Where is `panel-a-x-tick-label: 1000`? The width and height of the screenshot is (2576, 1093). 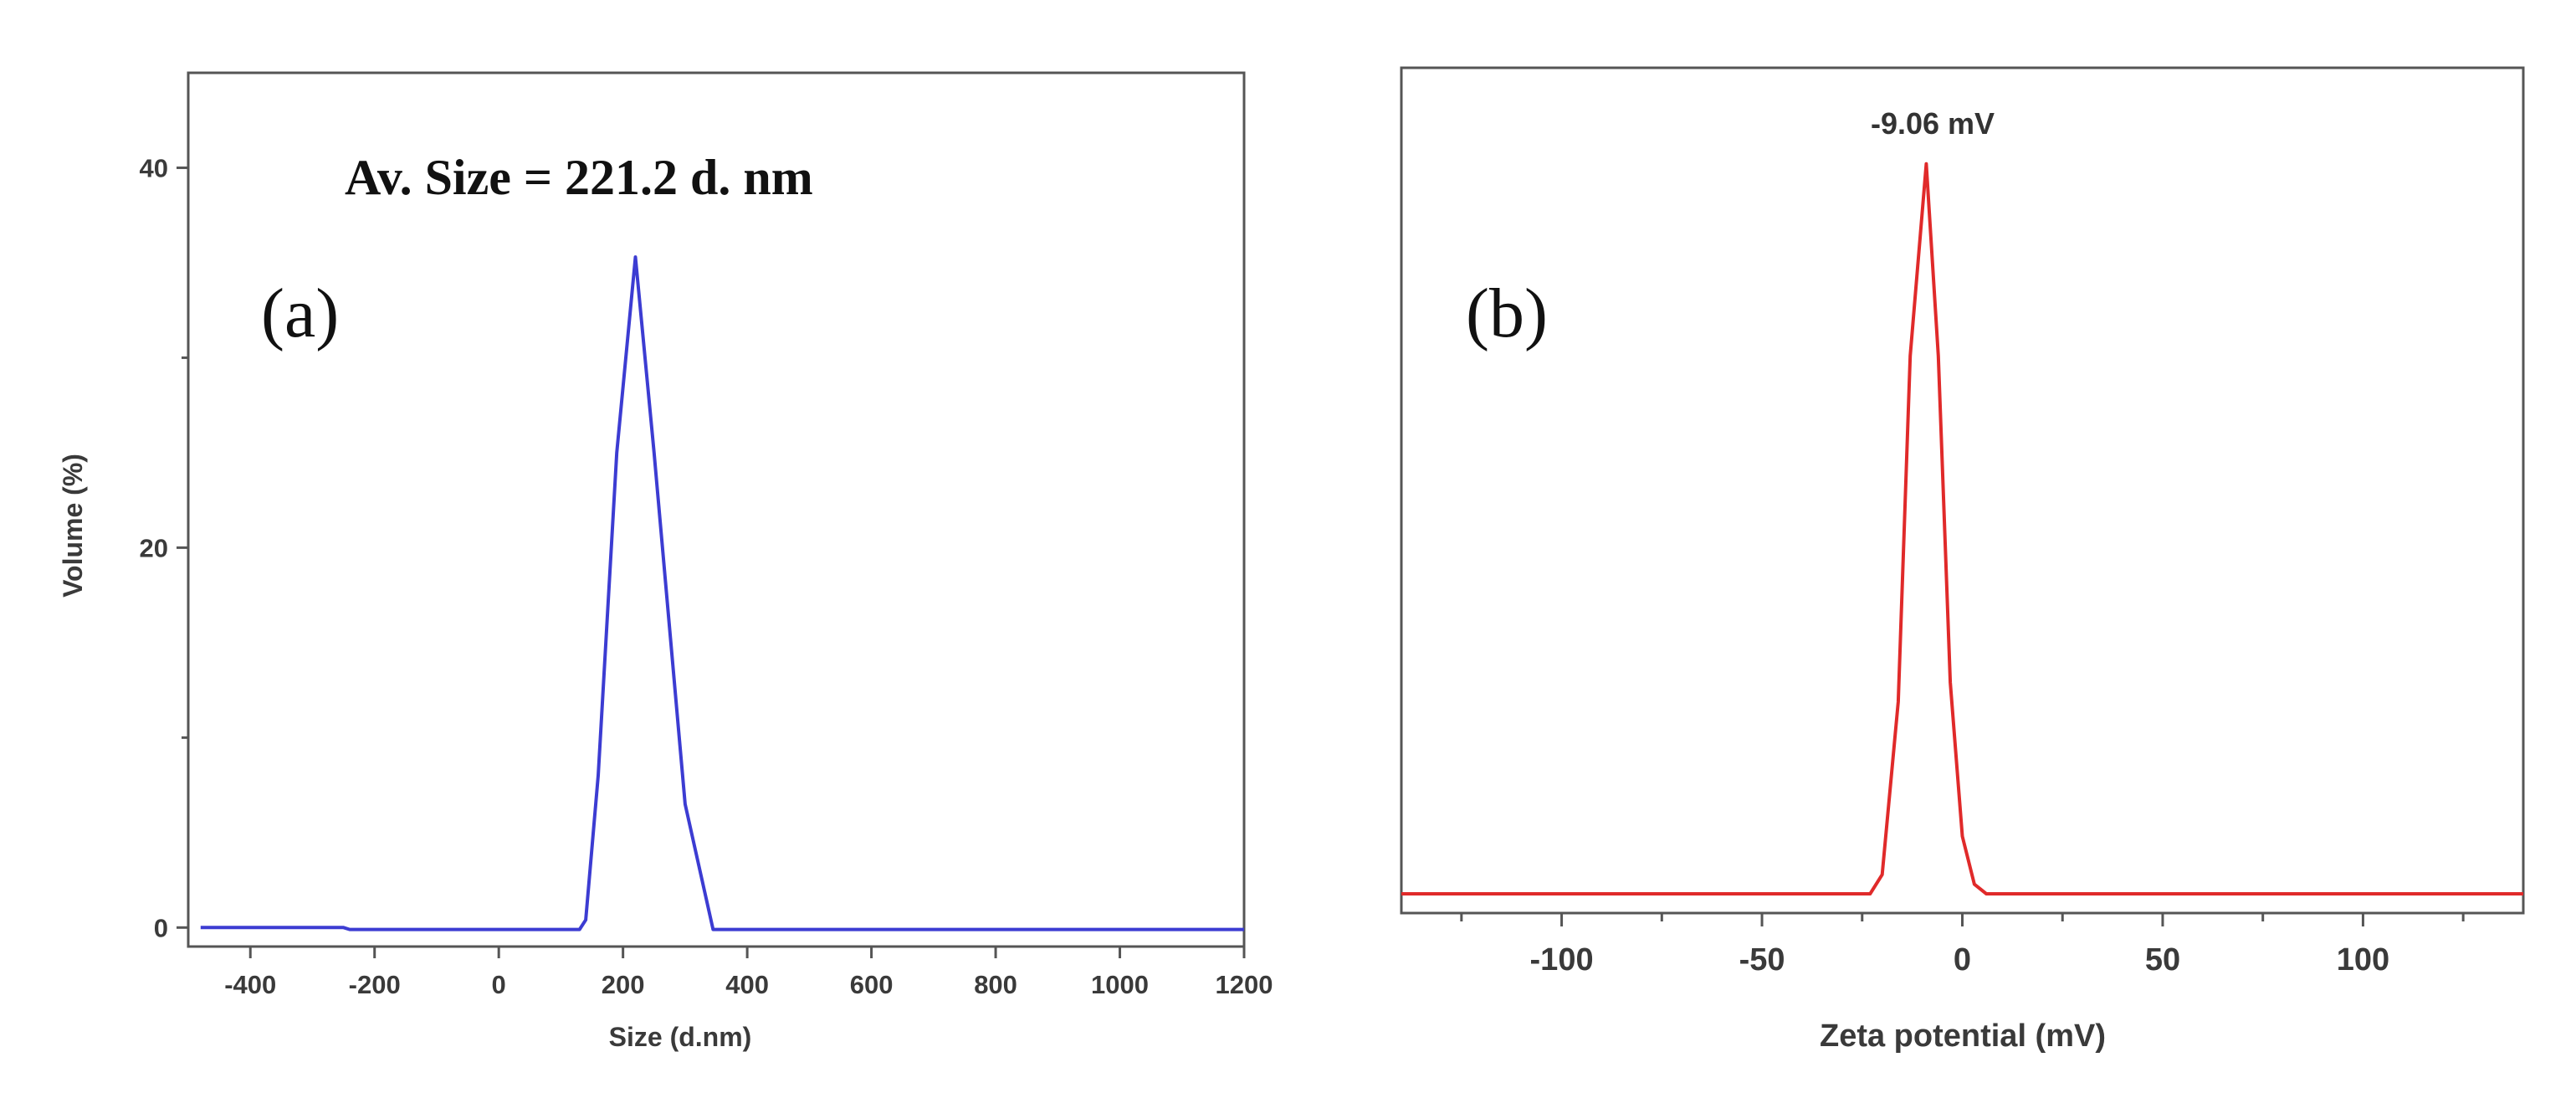 panel-a-x-tick-label: 1000 is located at coordinates (1120, 984).